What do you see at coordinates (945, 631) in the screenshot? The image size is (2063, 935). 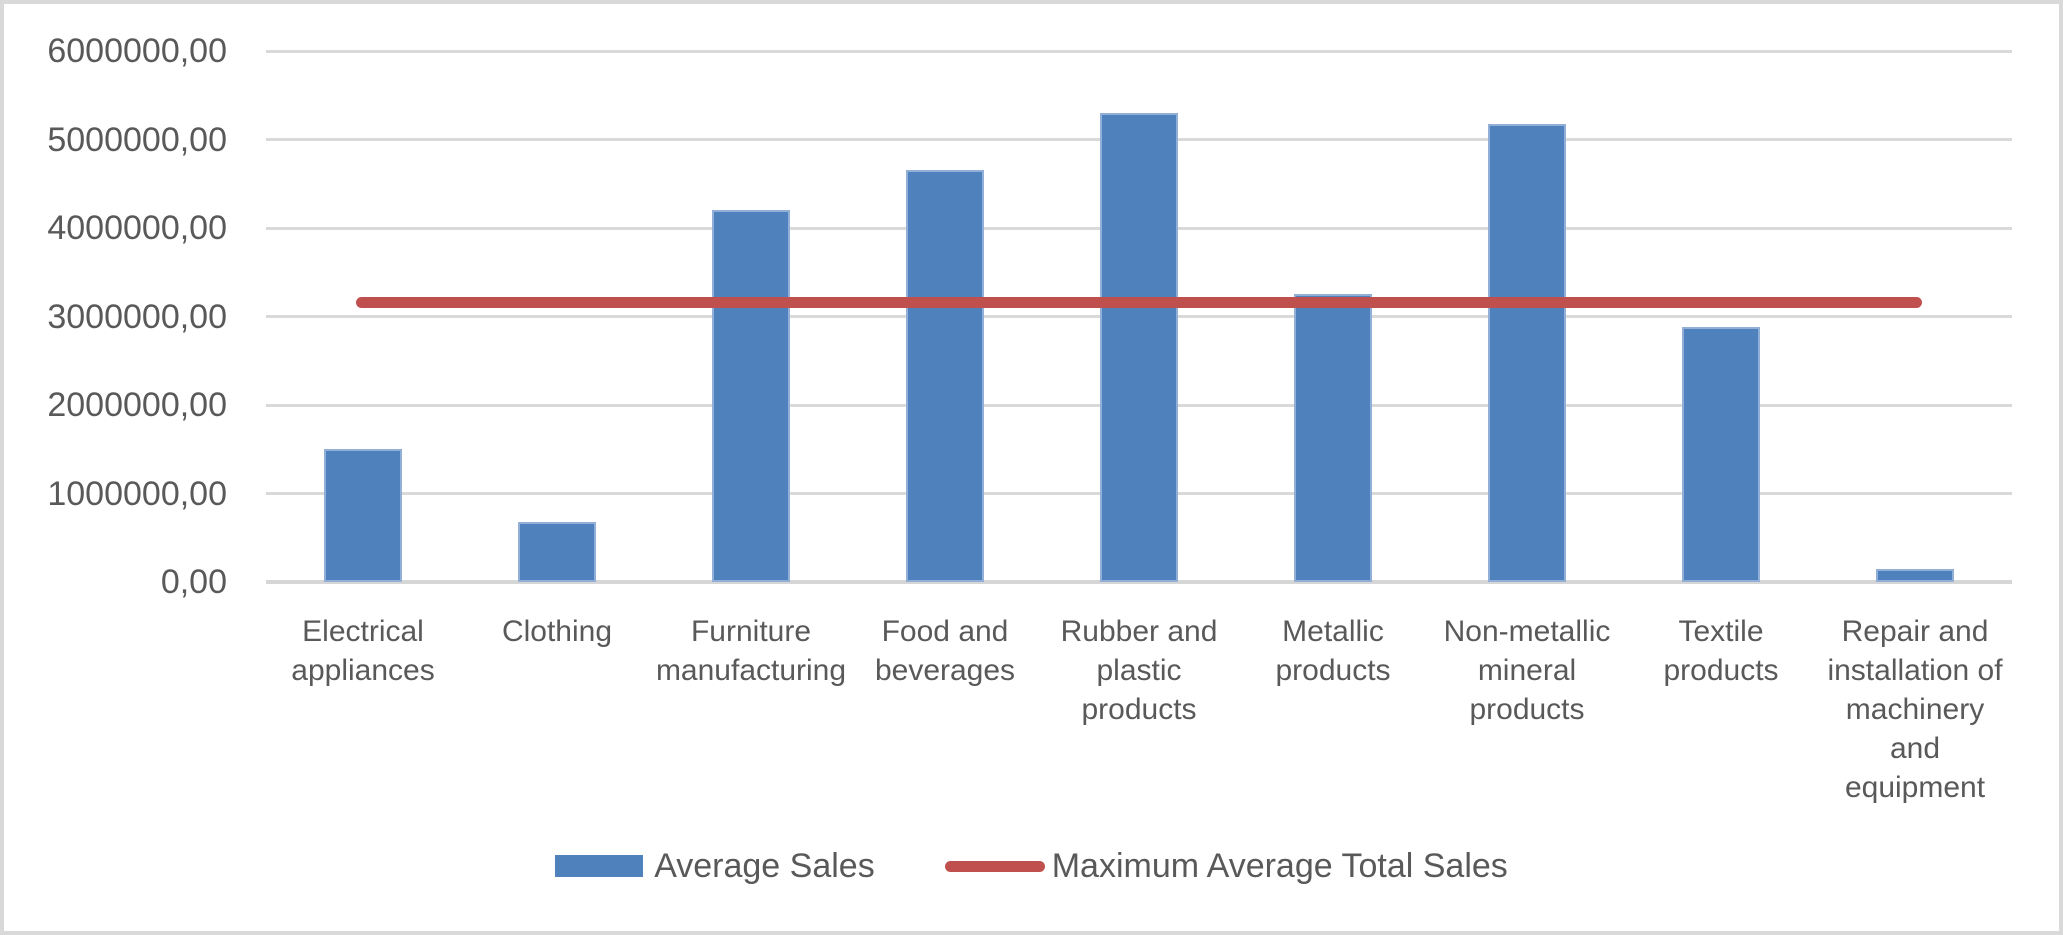 I see `x-axis-label-line: Food and` at bounding box center [945, 631].